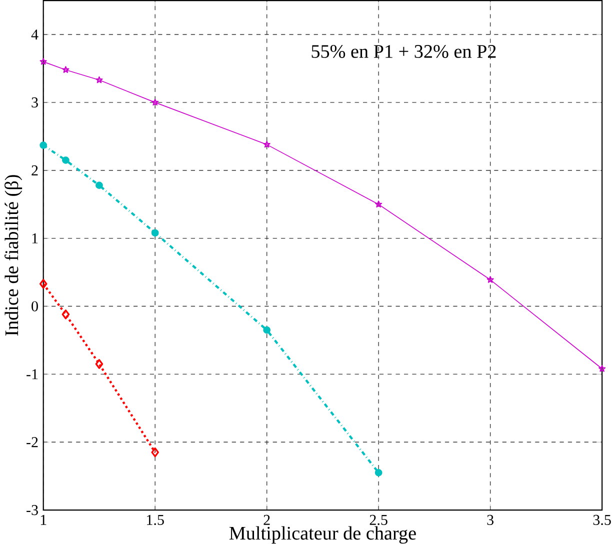 The width and height of the screenshot is (616, 548). What do you see at coordinates (13, 255) in the screenshot?
I see `y-axis-title: Indice de fiabilité (β)` at bounding box center [13, 255].